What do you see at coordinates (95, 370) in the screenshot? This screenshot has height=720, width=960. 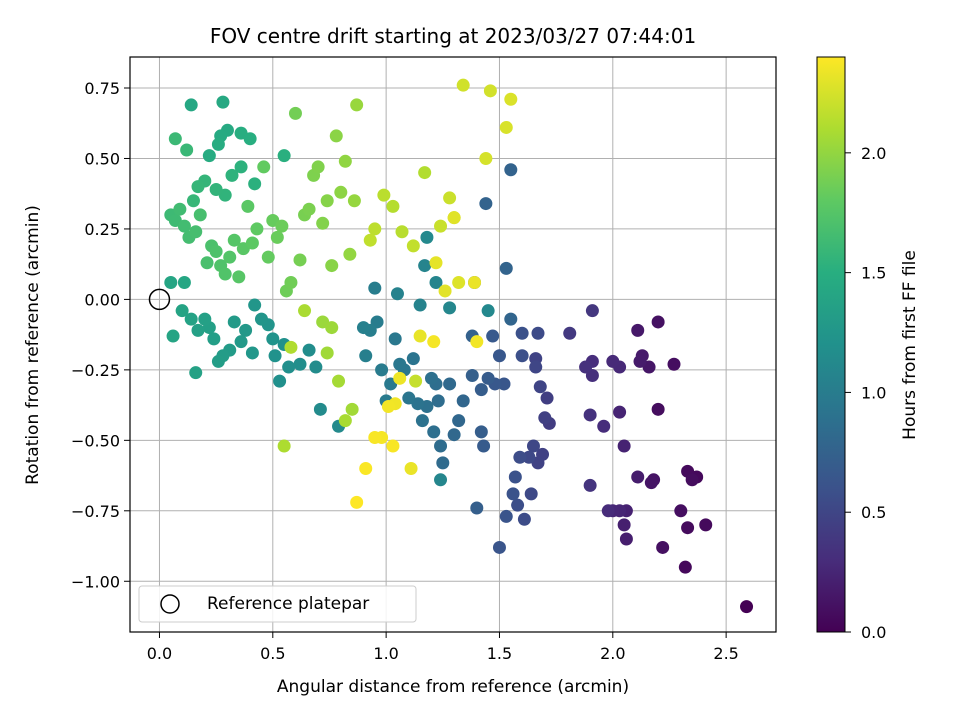 I see `y-tick-label: −0.25` at bounding box center [95, 370].